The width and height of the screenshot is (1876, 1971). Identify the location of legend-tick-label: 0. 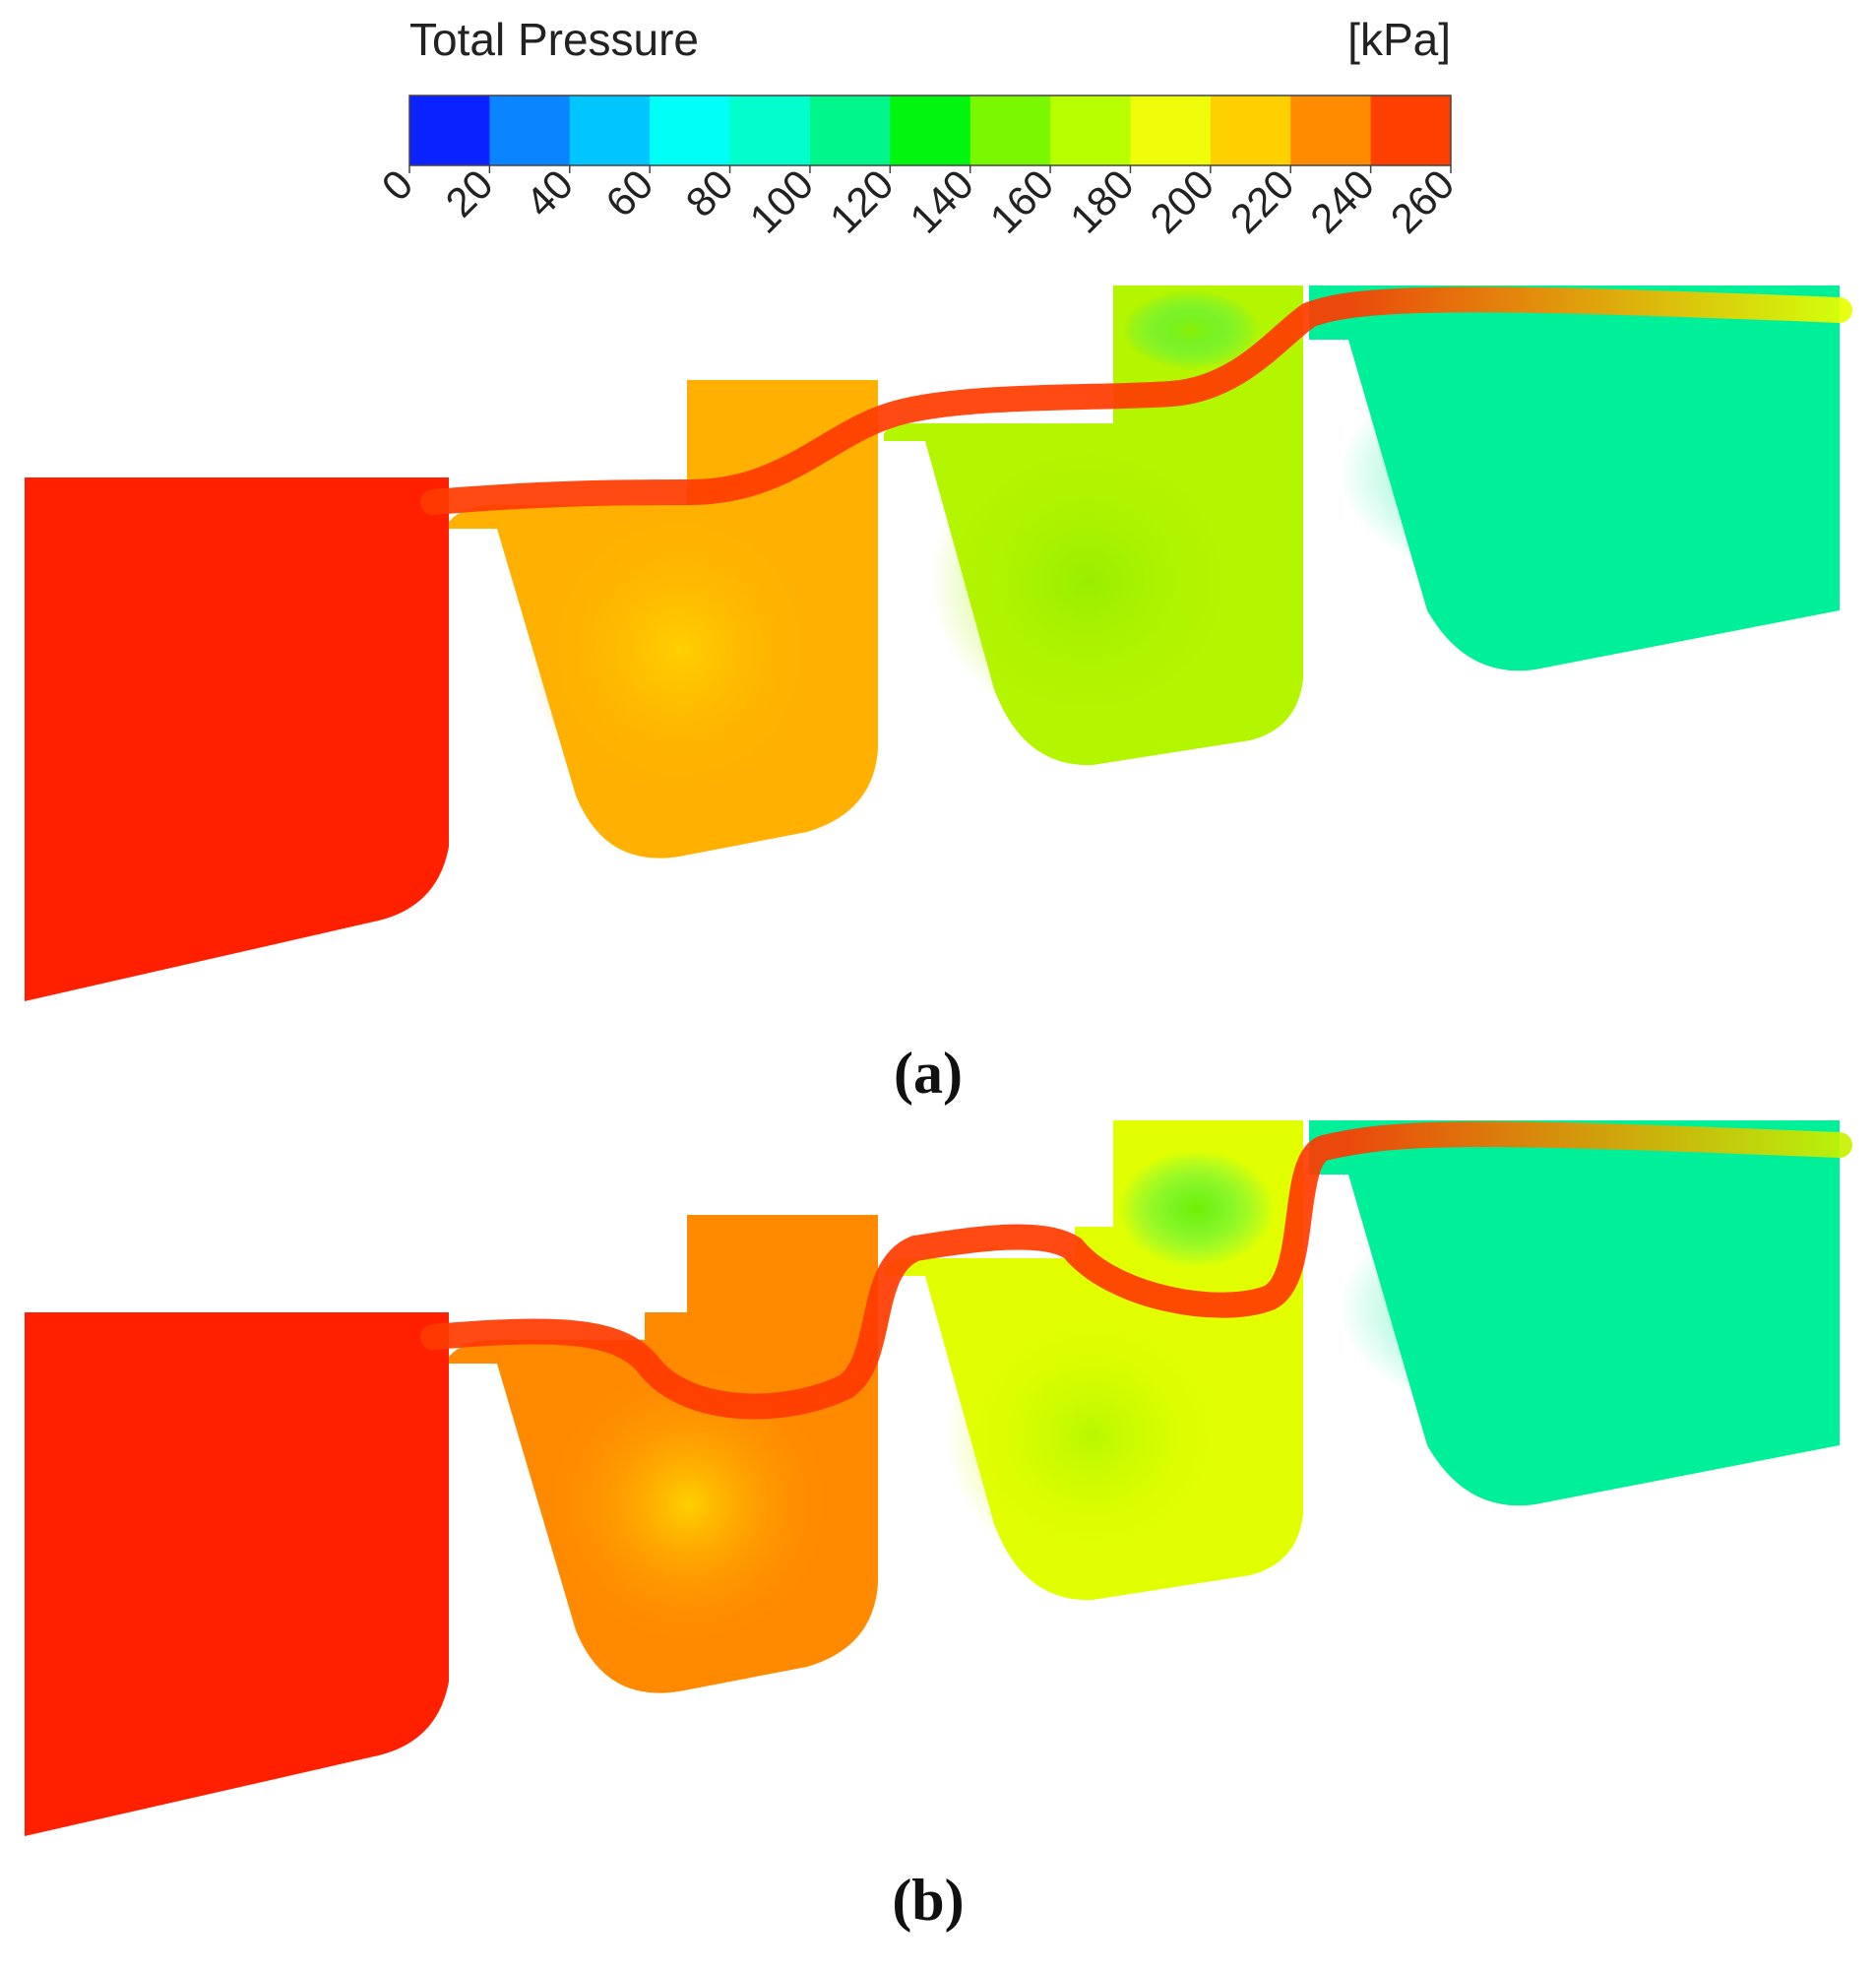
(397, 185).